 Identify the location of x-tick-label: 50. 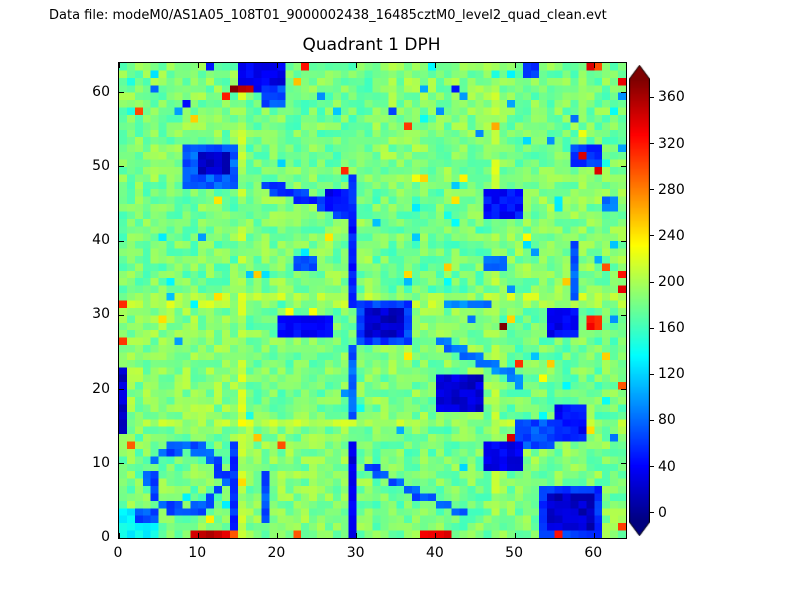
(514, 553).